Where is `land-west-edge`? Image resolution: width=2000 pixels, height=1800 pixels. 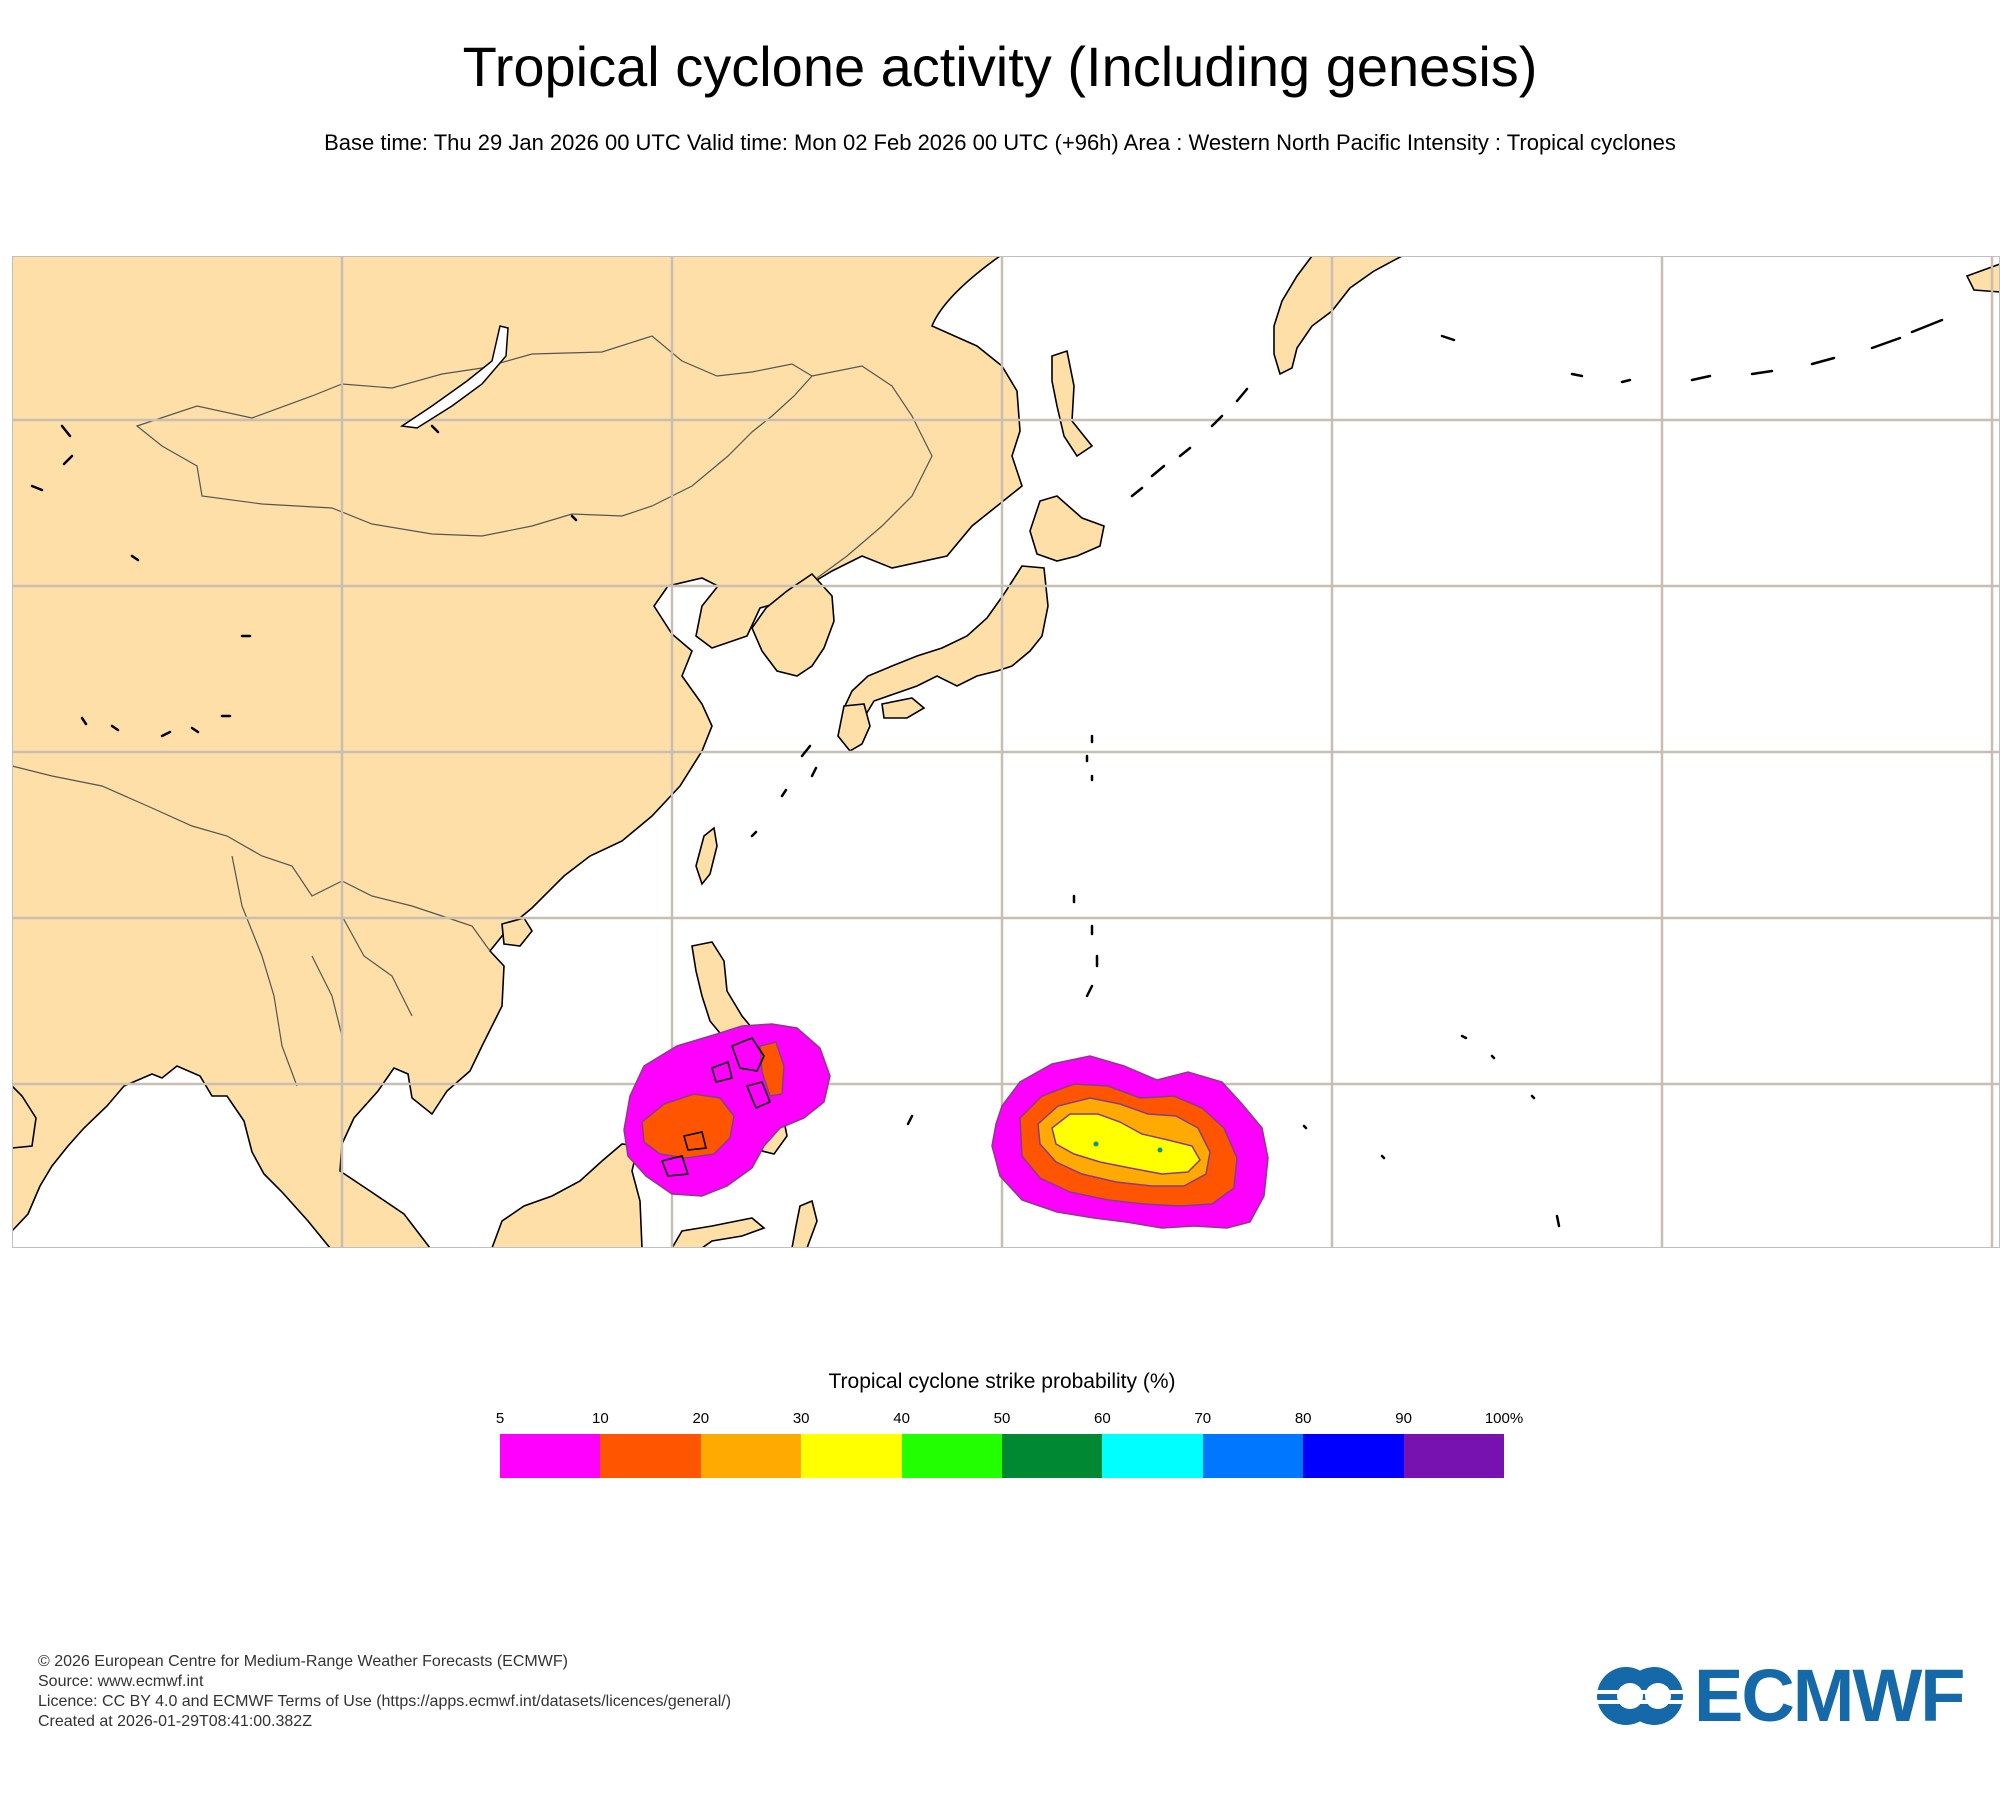
land-west-edge is located at coordinates (24, 1116).